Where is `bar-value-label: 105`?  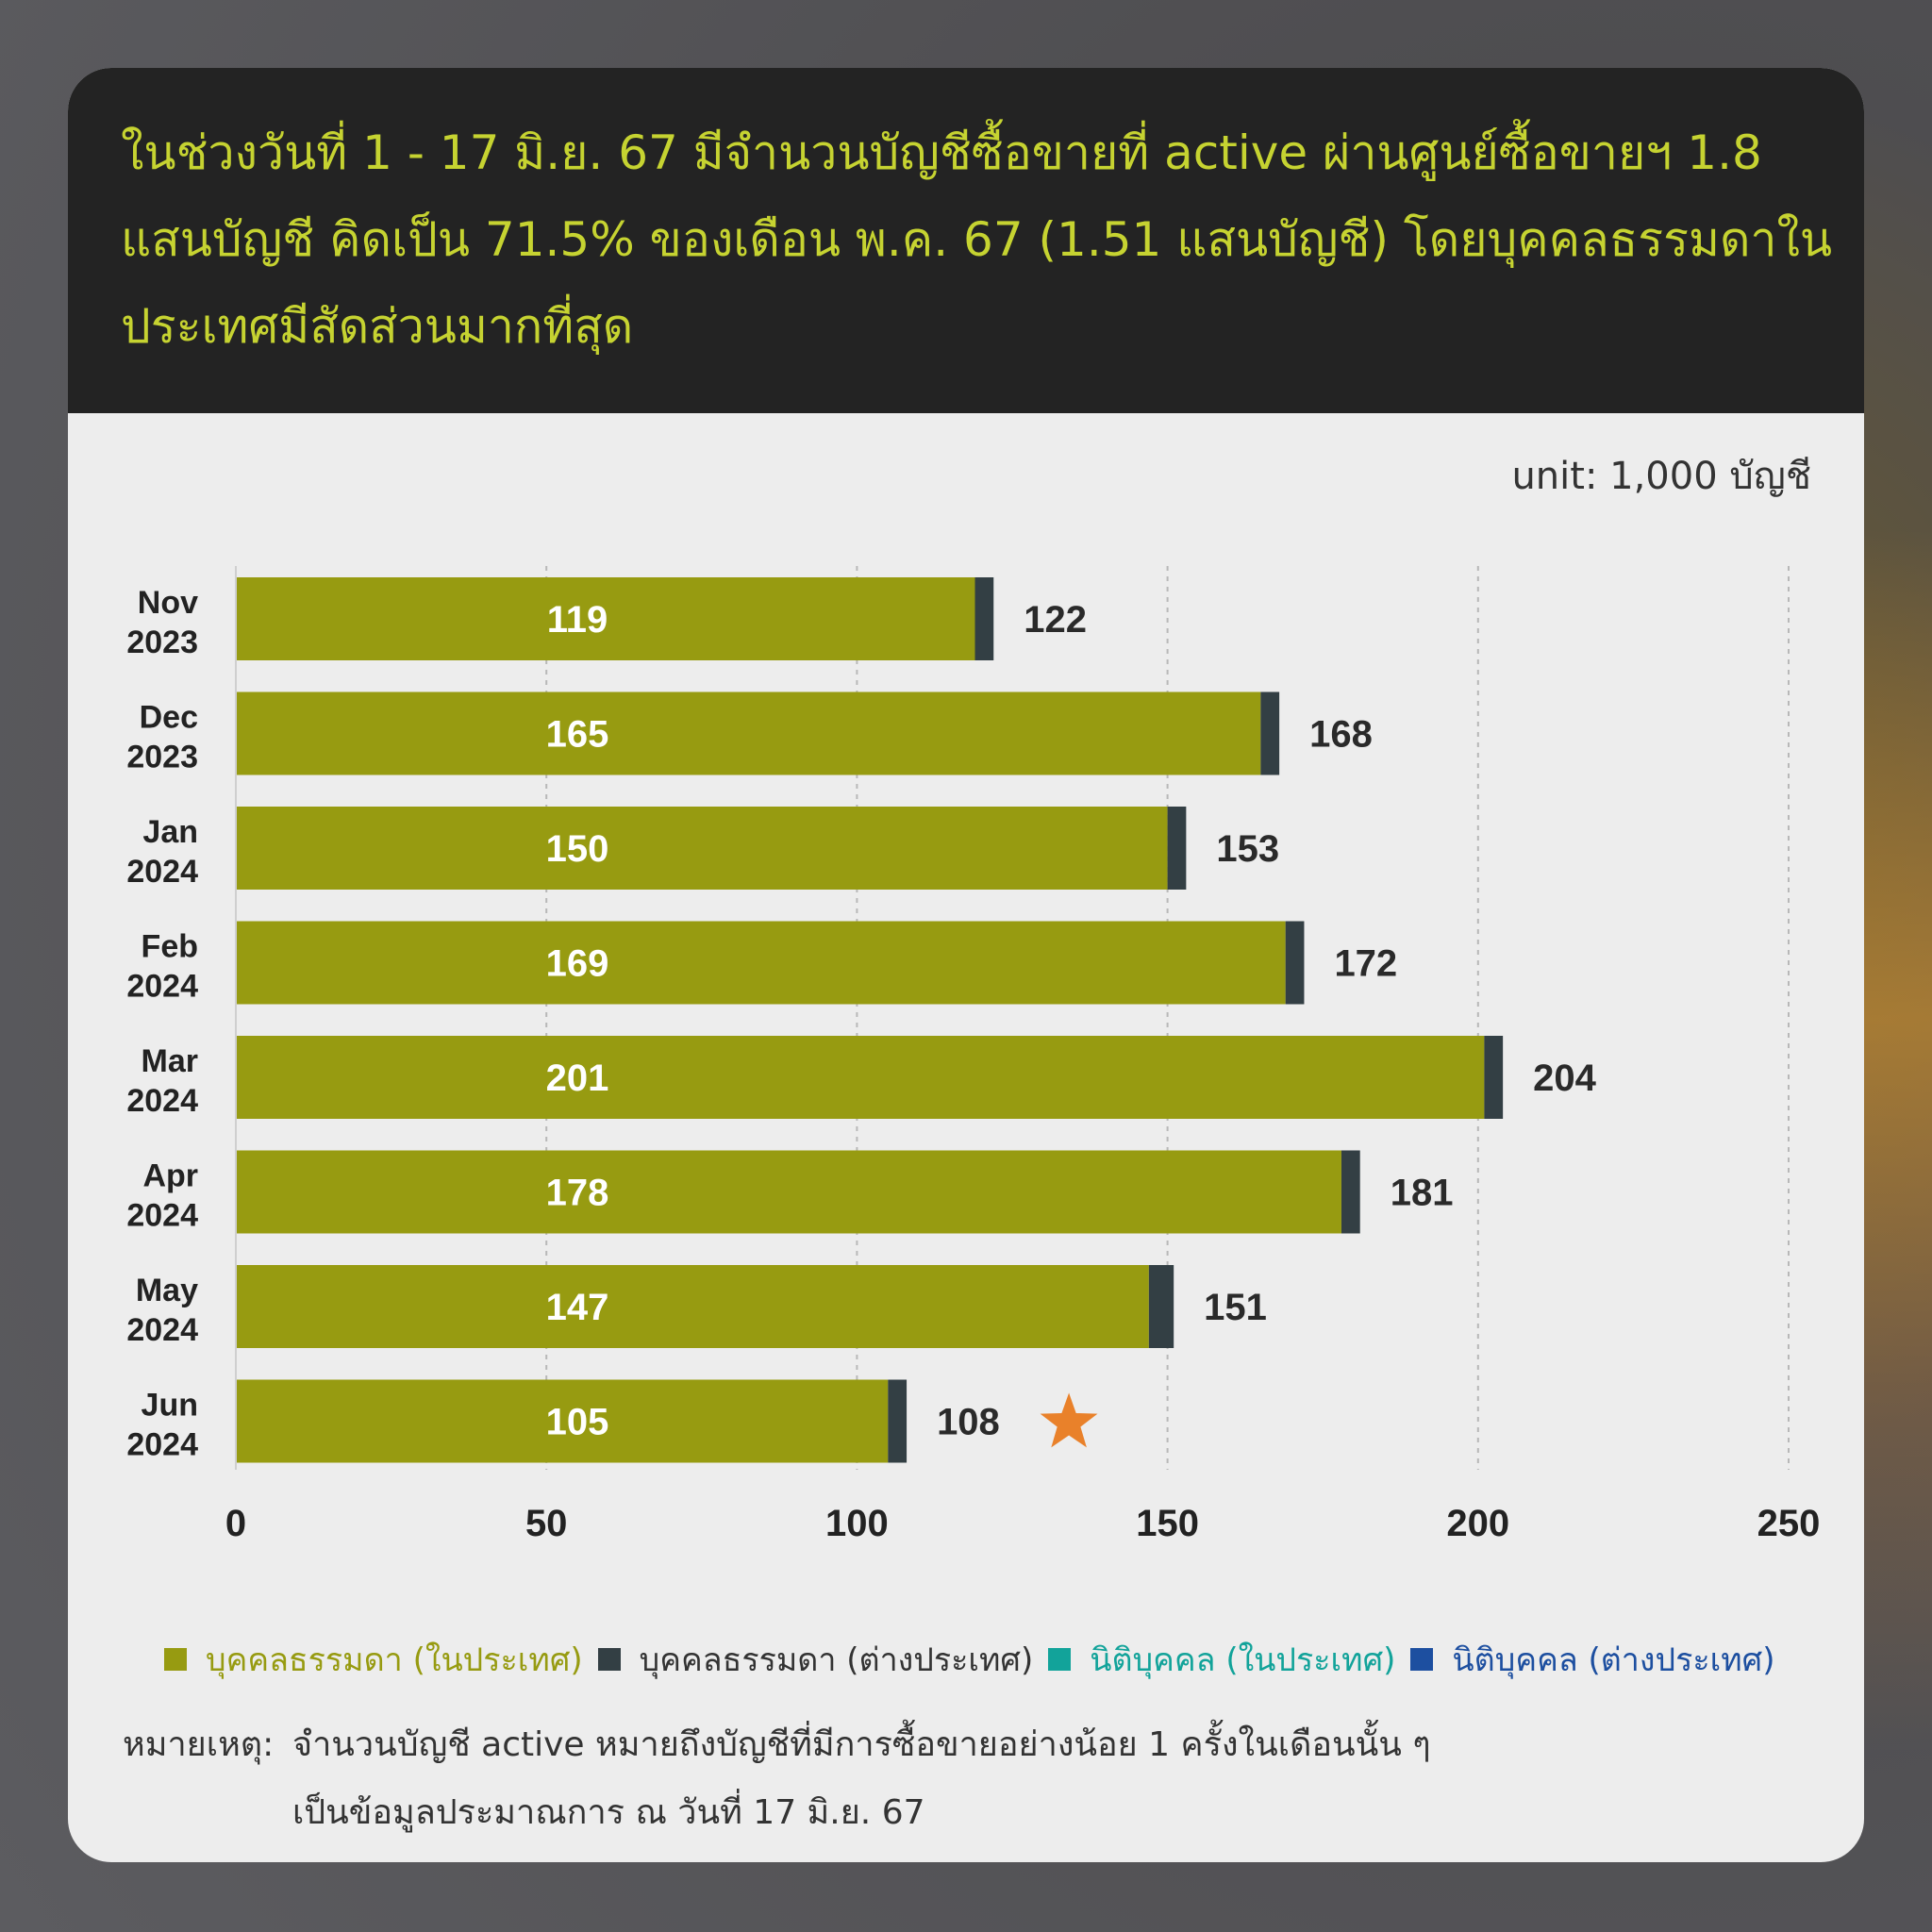
bar-value-label: 105 is located at coordinates (577, 1422).